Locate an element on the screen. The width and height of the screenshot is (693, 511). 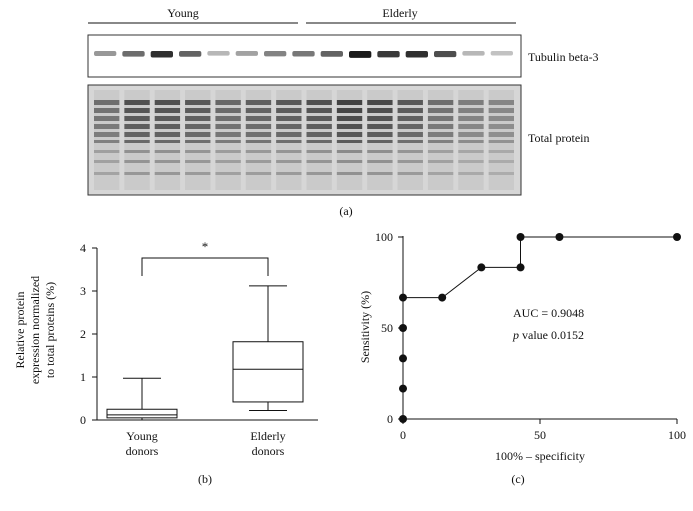
roc-y-tick-label: 100 is located at coordinates (384, 237).